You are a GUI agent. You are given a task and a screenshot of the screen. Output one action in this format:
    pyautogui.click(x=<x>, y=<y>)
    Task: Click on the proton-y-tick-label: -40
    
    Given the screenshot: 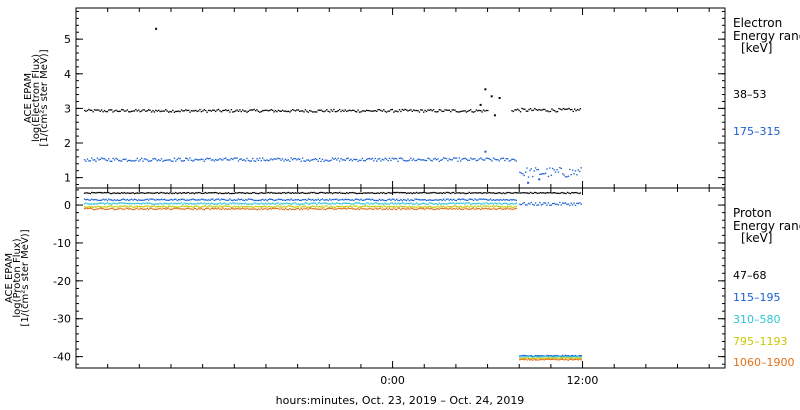 What is the action you would take?
    pyautogui.click(x=62, y=357)
    